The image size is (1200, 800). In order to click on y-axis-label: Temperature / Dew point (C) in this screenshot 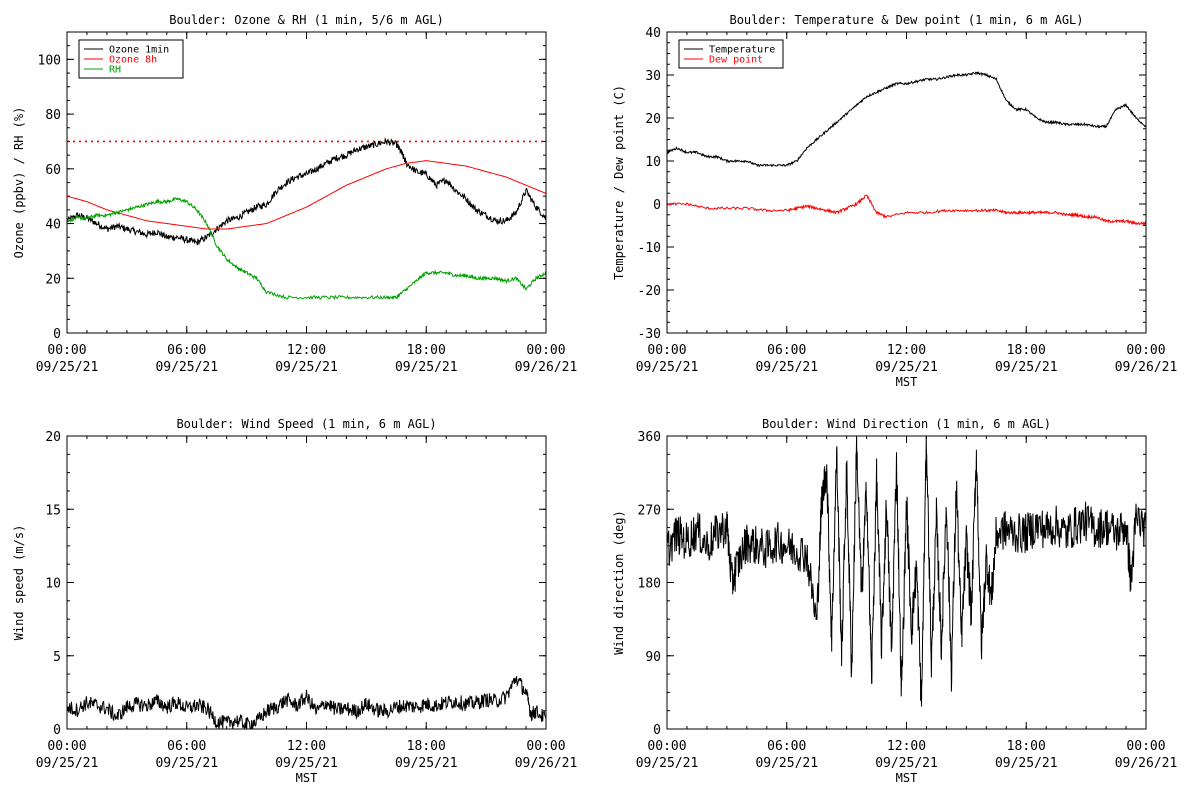, I will do `click(619, 182)`.